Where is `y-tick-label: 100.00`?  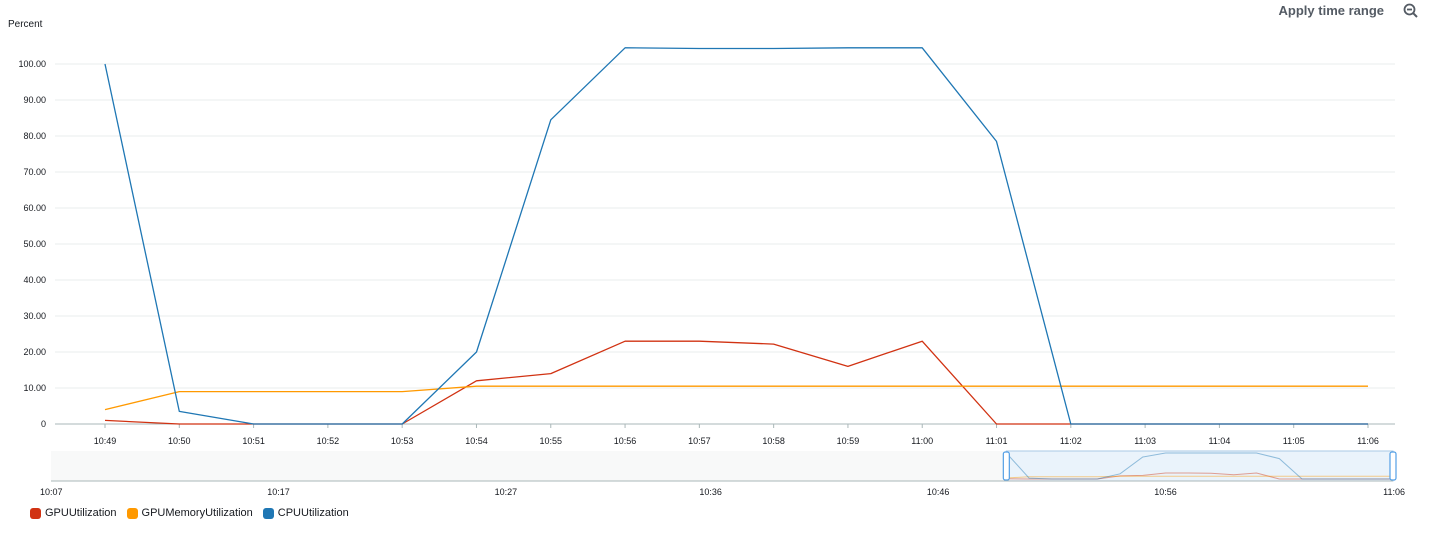 y-tick-label: 100.00 is located at coordinates (32, 64).